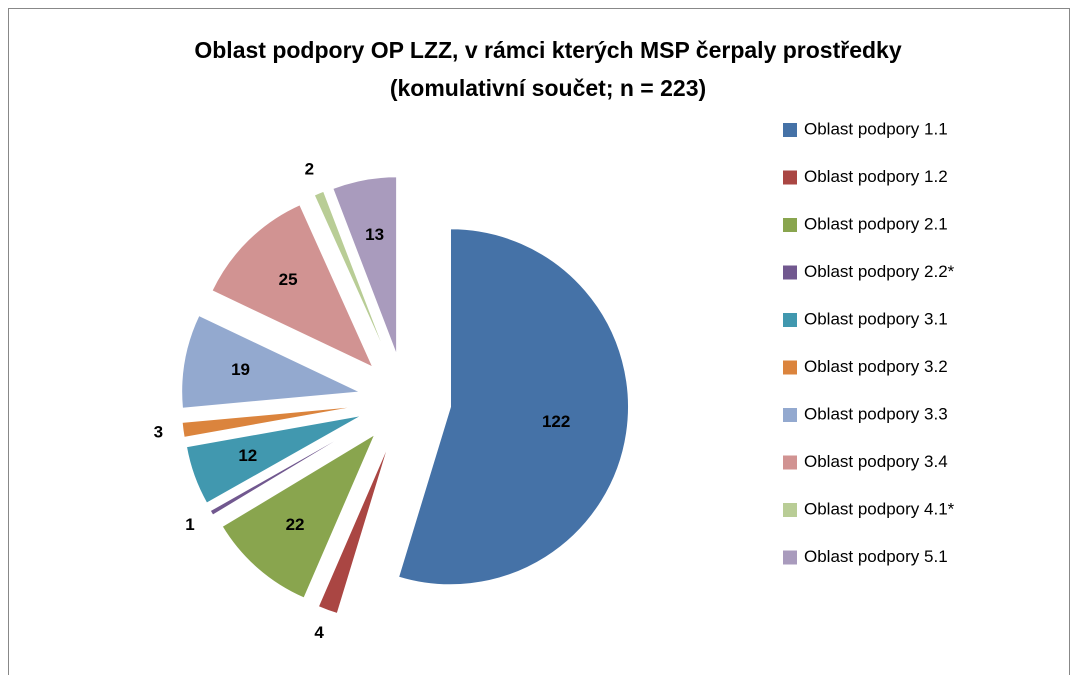  What do you see at coordinates (319, 632) in the screenshot?
I see `data-label: 4` at bounding box center [319, 632].